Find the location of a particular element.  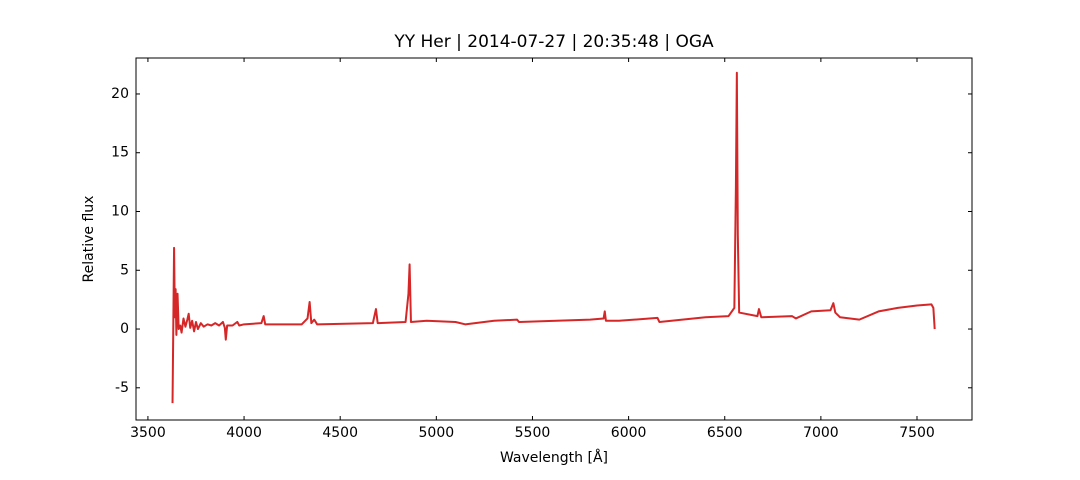

y-tick-label: 0 is located at coordinates (124, 329).